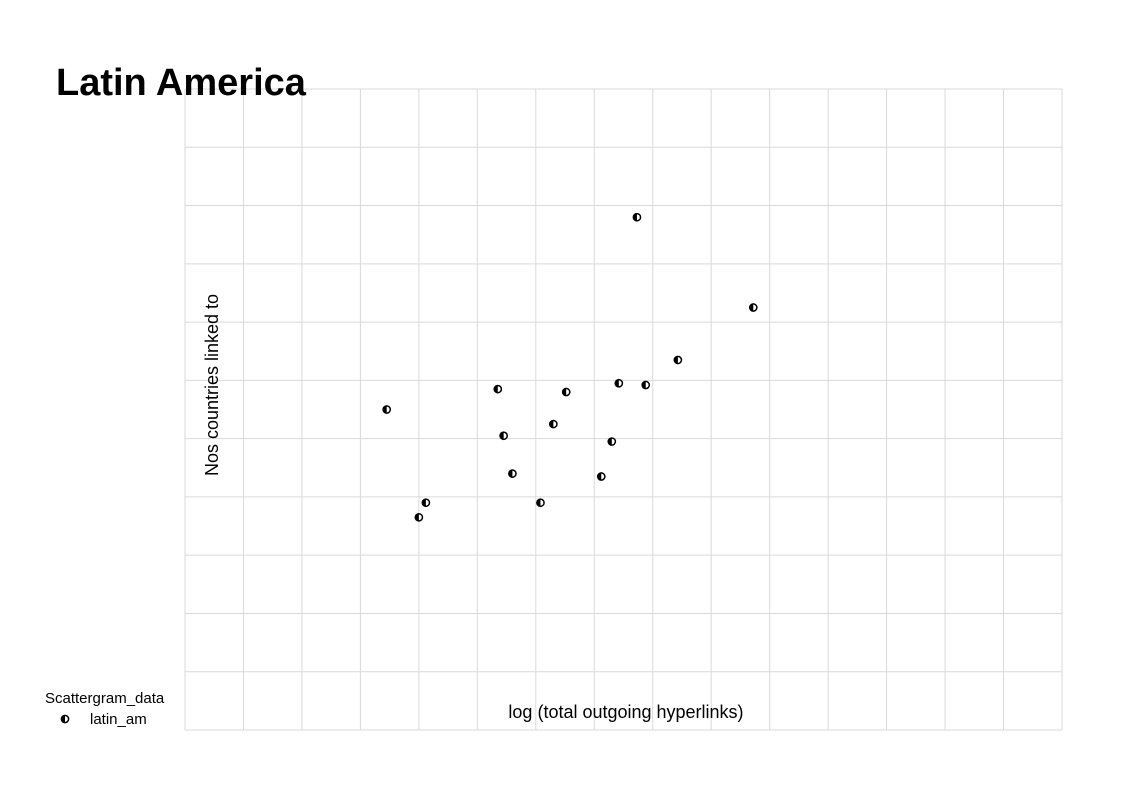 This screenshot has height=793, width=1122. I want to click on legend-title: Scattergram_data, so click(105, 698).